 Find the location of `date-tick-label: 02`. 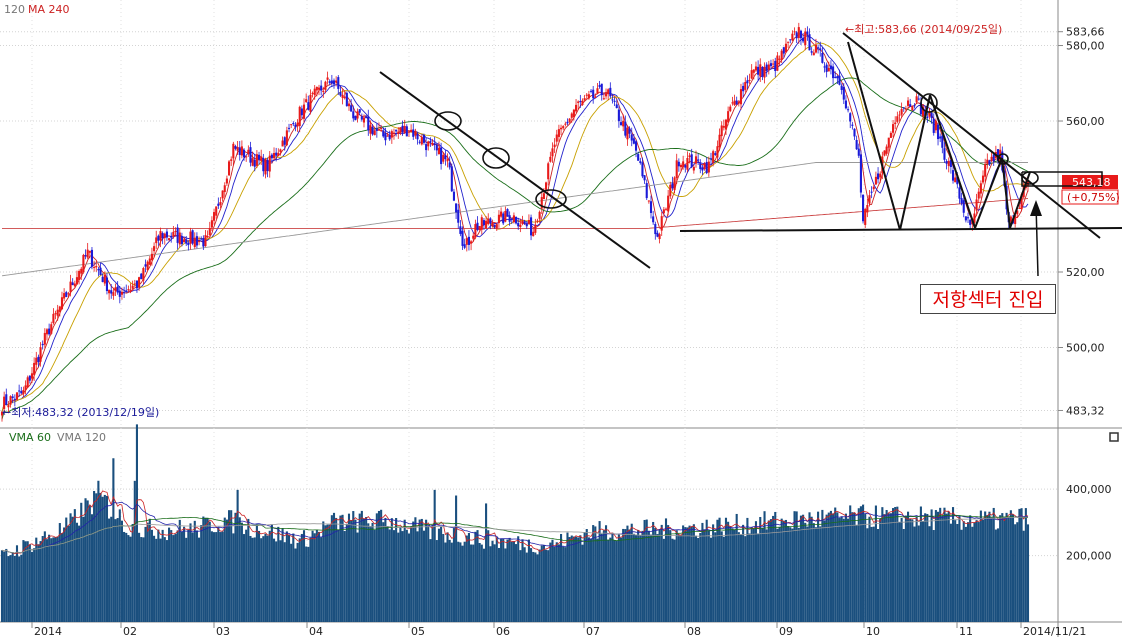

date-tick-label: 02 is located at coordinates (130, 631).